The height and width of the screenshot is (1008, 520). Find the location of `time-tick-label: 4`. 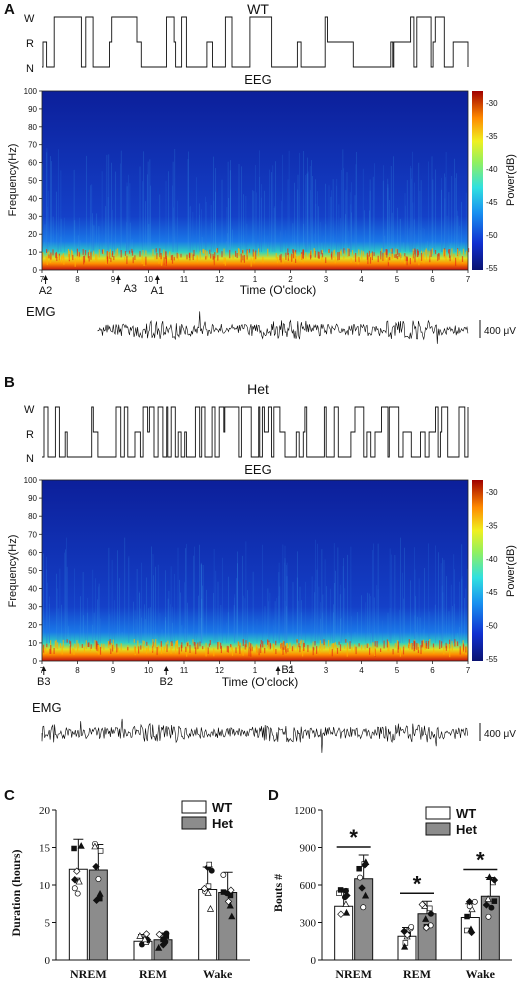

time-tick-label: 4 is located at coordinates (361, 670).